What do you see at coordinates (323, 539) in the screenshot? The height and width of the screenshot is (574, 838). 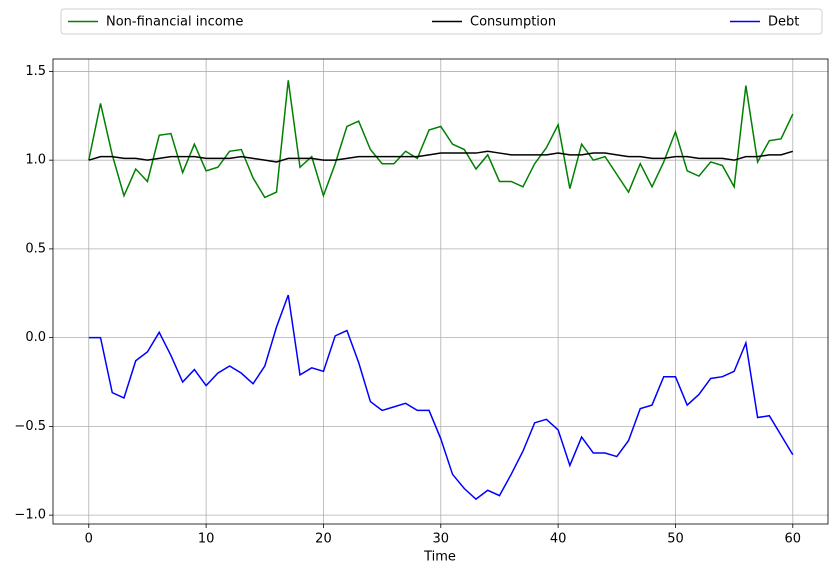 I see `x-tick-label: 20` at bounding box center [323, 539].